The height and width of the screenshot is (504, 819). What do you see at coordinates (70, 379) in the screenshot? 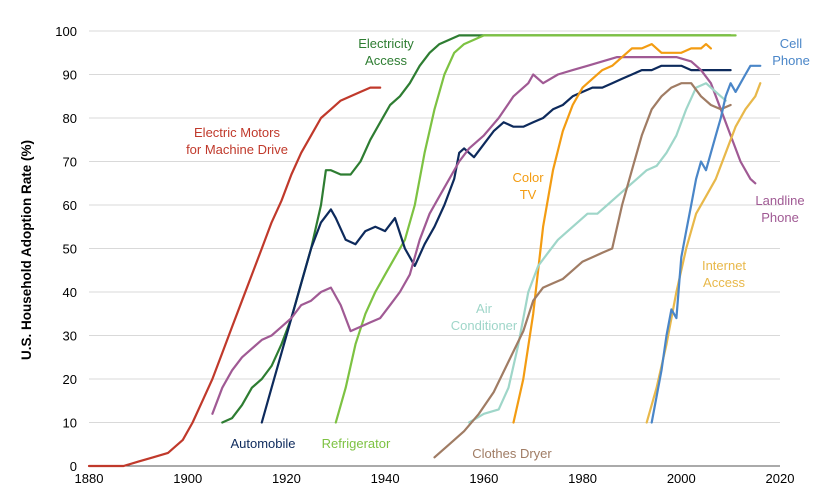
I see `y-tick-label: 20` at bounding box center [70, 379].